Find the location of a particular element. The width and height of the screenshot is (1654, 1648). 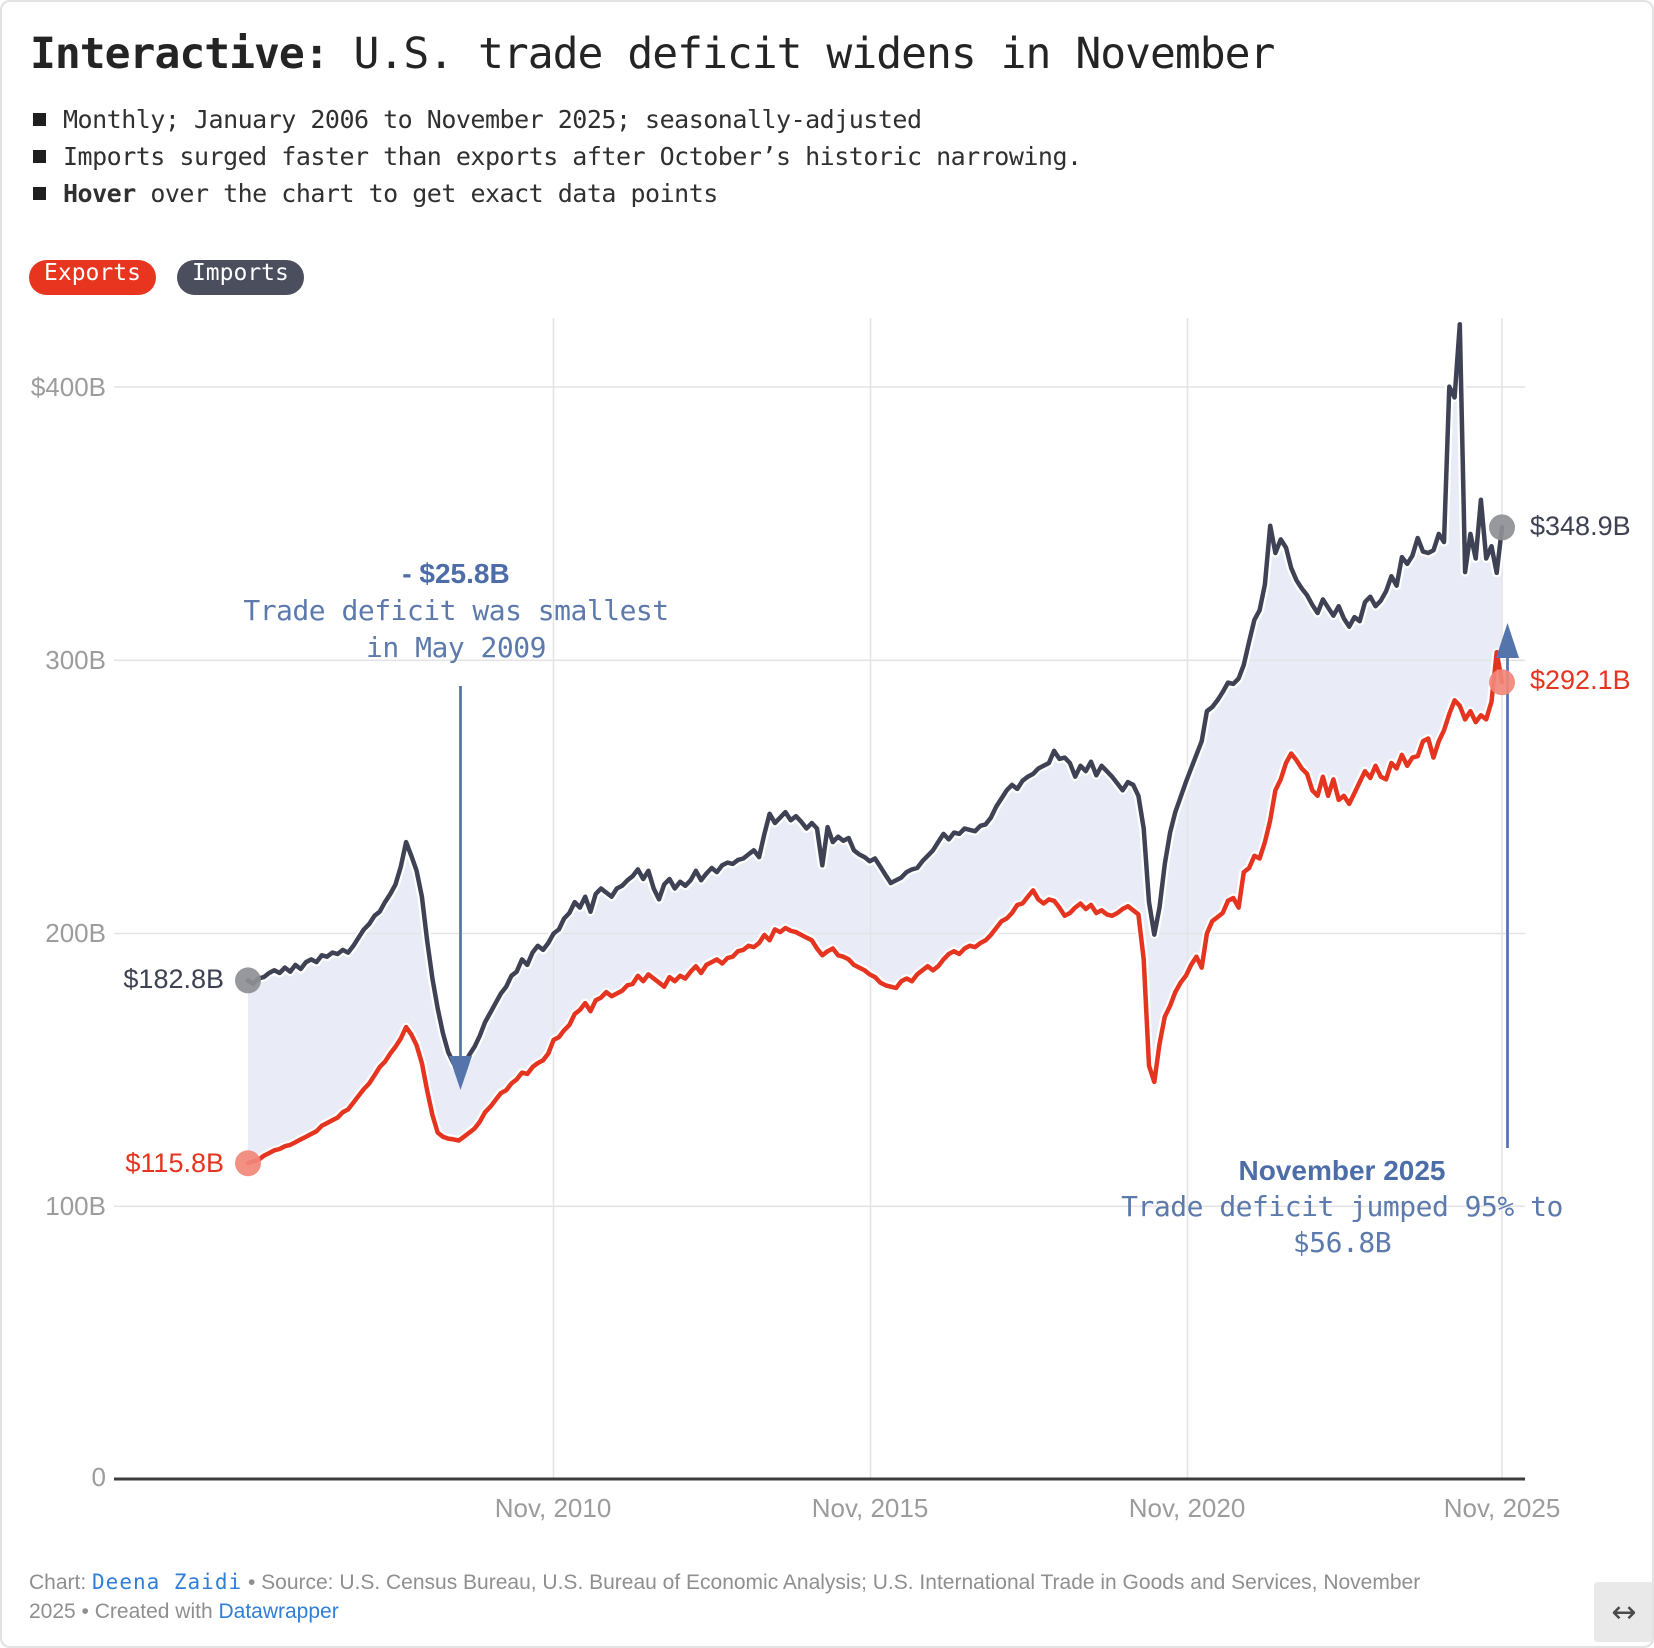

y-tick-200: 200B is located at coordinates (75, 933).